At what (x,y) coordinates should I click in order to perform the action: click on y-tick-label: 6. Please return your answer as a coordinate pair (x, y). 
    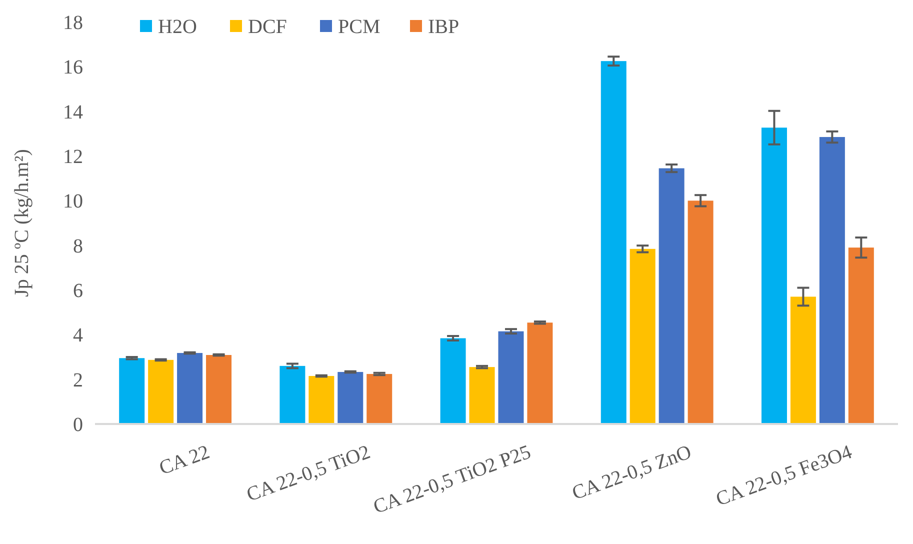
    Looking at the image, I should click on (78, 291).